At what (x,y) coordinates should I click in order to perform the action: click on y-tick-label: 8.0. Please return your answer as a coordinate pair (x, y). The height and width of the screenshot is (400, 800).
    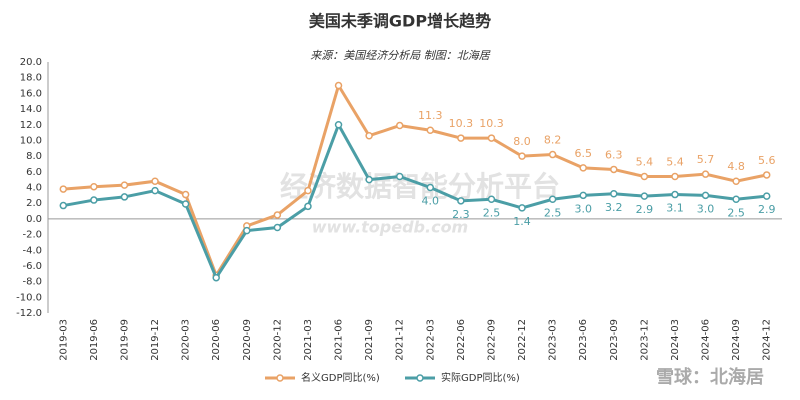
    Looking at the image, I should click on (34, 156).